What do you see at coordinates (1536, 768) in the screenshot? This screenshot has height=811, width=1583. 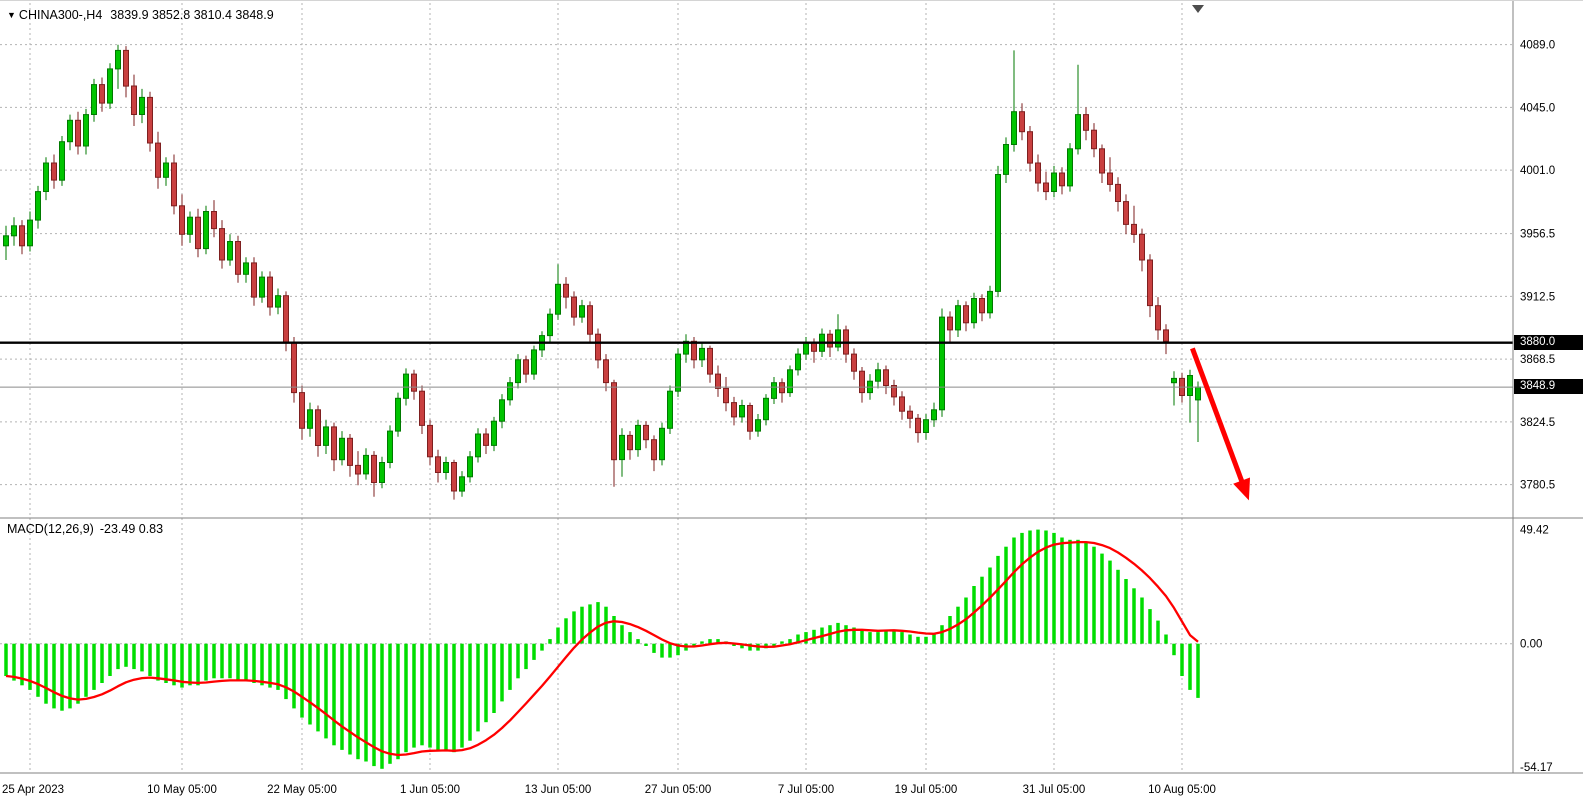 I see `macd-axis-label: -54.17` at bounding box center [1536, 768].